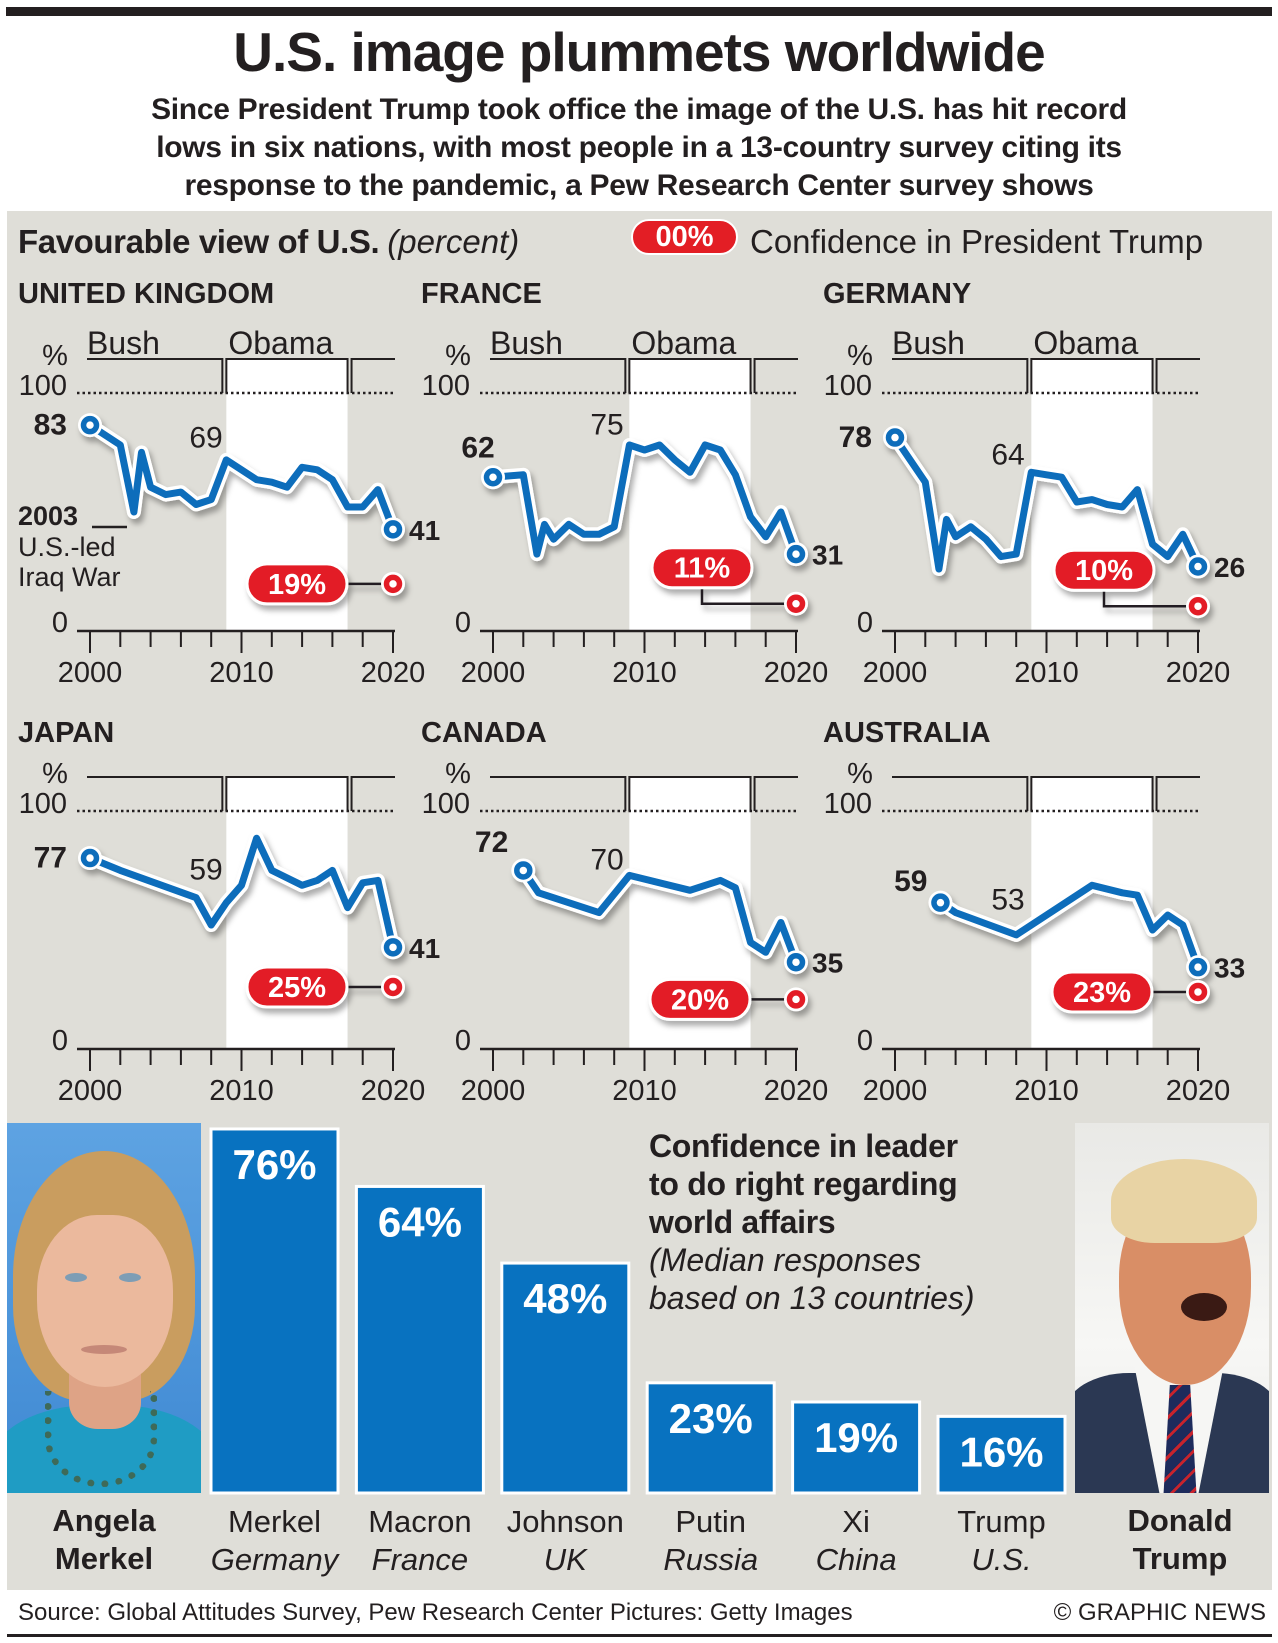 The width and height of the screenshot is (1278, 1643). Describe the element at coordinates (48, 516) in the screenshot. I see `note-year: 2003` at that location.